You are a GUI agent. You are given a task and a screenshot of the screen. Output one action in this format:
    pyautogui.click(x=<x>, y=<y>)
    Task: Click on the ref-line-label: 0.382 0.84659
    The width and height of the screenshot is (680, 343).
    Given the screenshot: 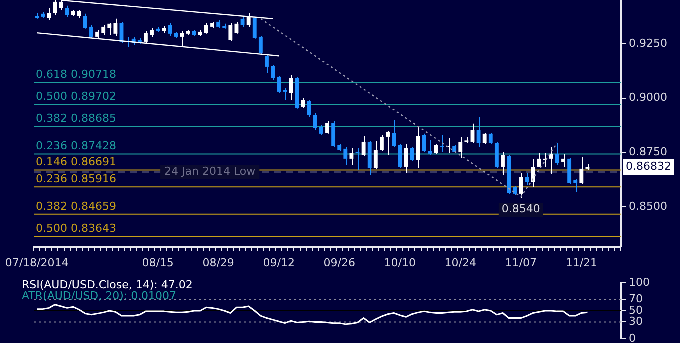 What is the action you would take?
    pyautogui.click(x=76, y=206)
    